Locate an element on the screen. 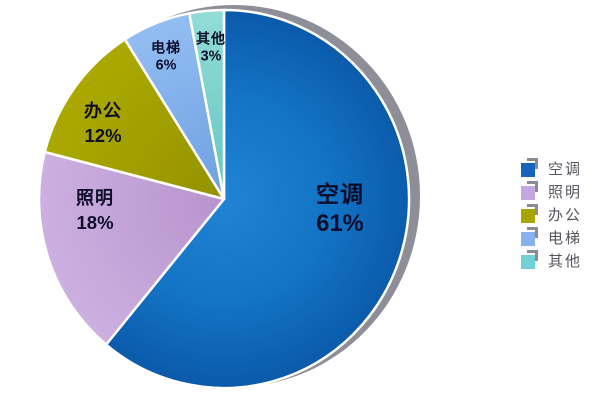 The height and width of the screenshot is (400, 600). legend-label: 办公 is located at coordinates (565, 215).